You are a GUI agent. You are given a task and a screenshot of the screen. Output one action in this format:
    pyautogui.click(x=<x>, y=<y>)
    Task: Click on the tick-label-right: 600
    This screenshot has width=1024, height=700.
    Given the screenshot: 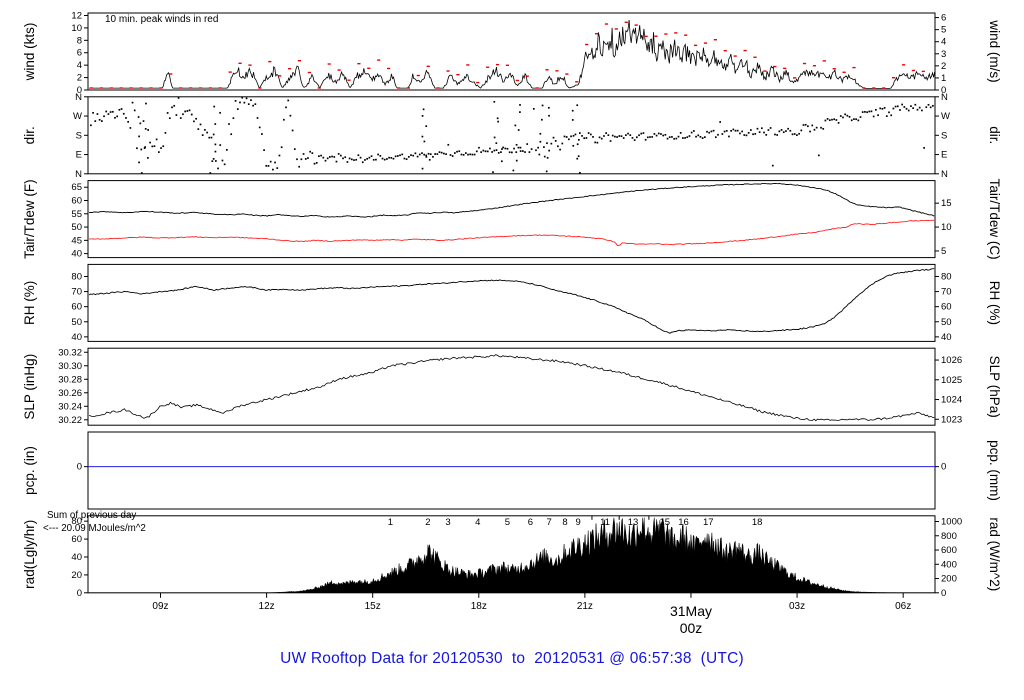 What is the action you would take?
    pyautogui.click(x=949, y=550)
    